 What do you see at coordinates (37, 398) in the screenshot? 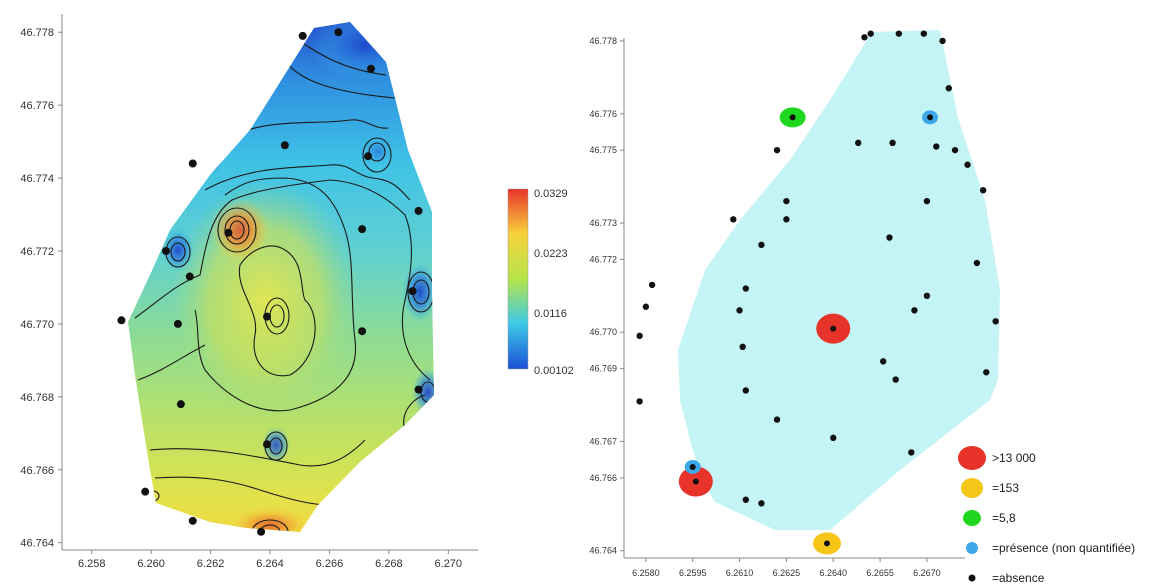
I see `y-tick-label: 46.768` at bounding box center [37, 398].